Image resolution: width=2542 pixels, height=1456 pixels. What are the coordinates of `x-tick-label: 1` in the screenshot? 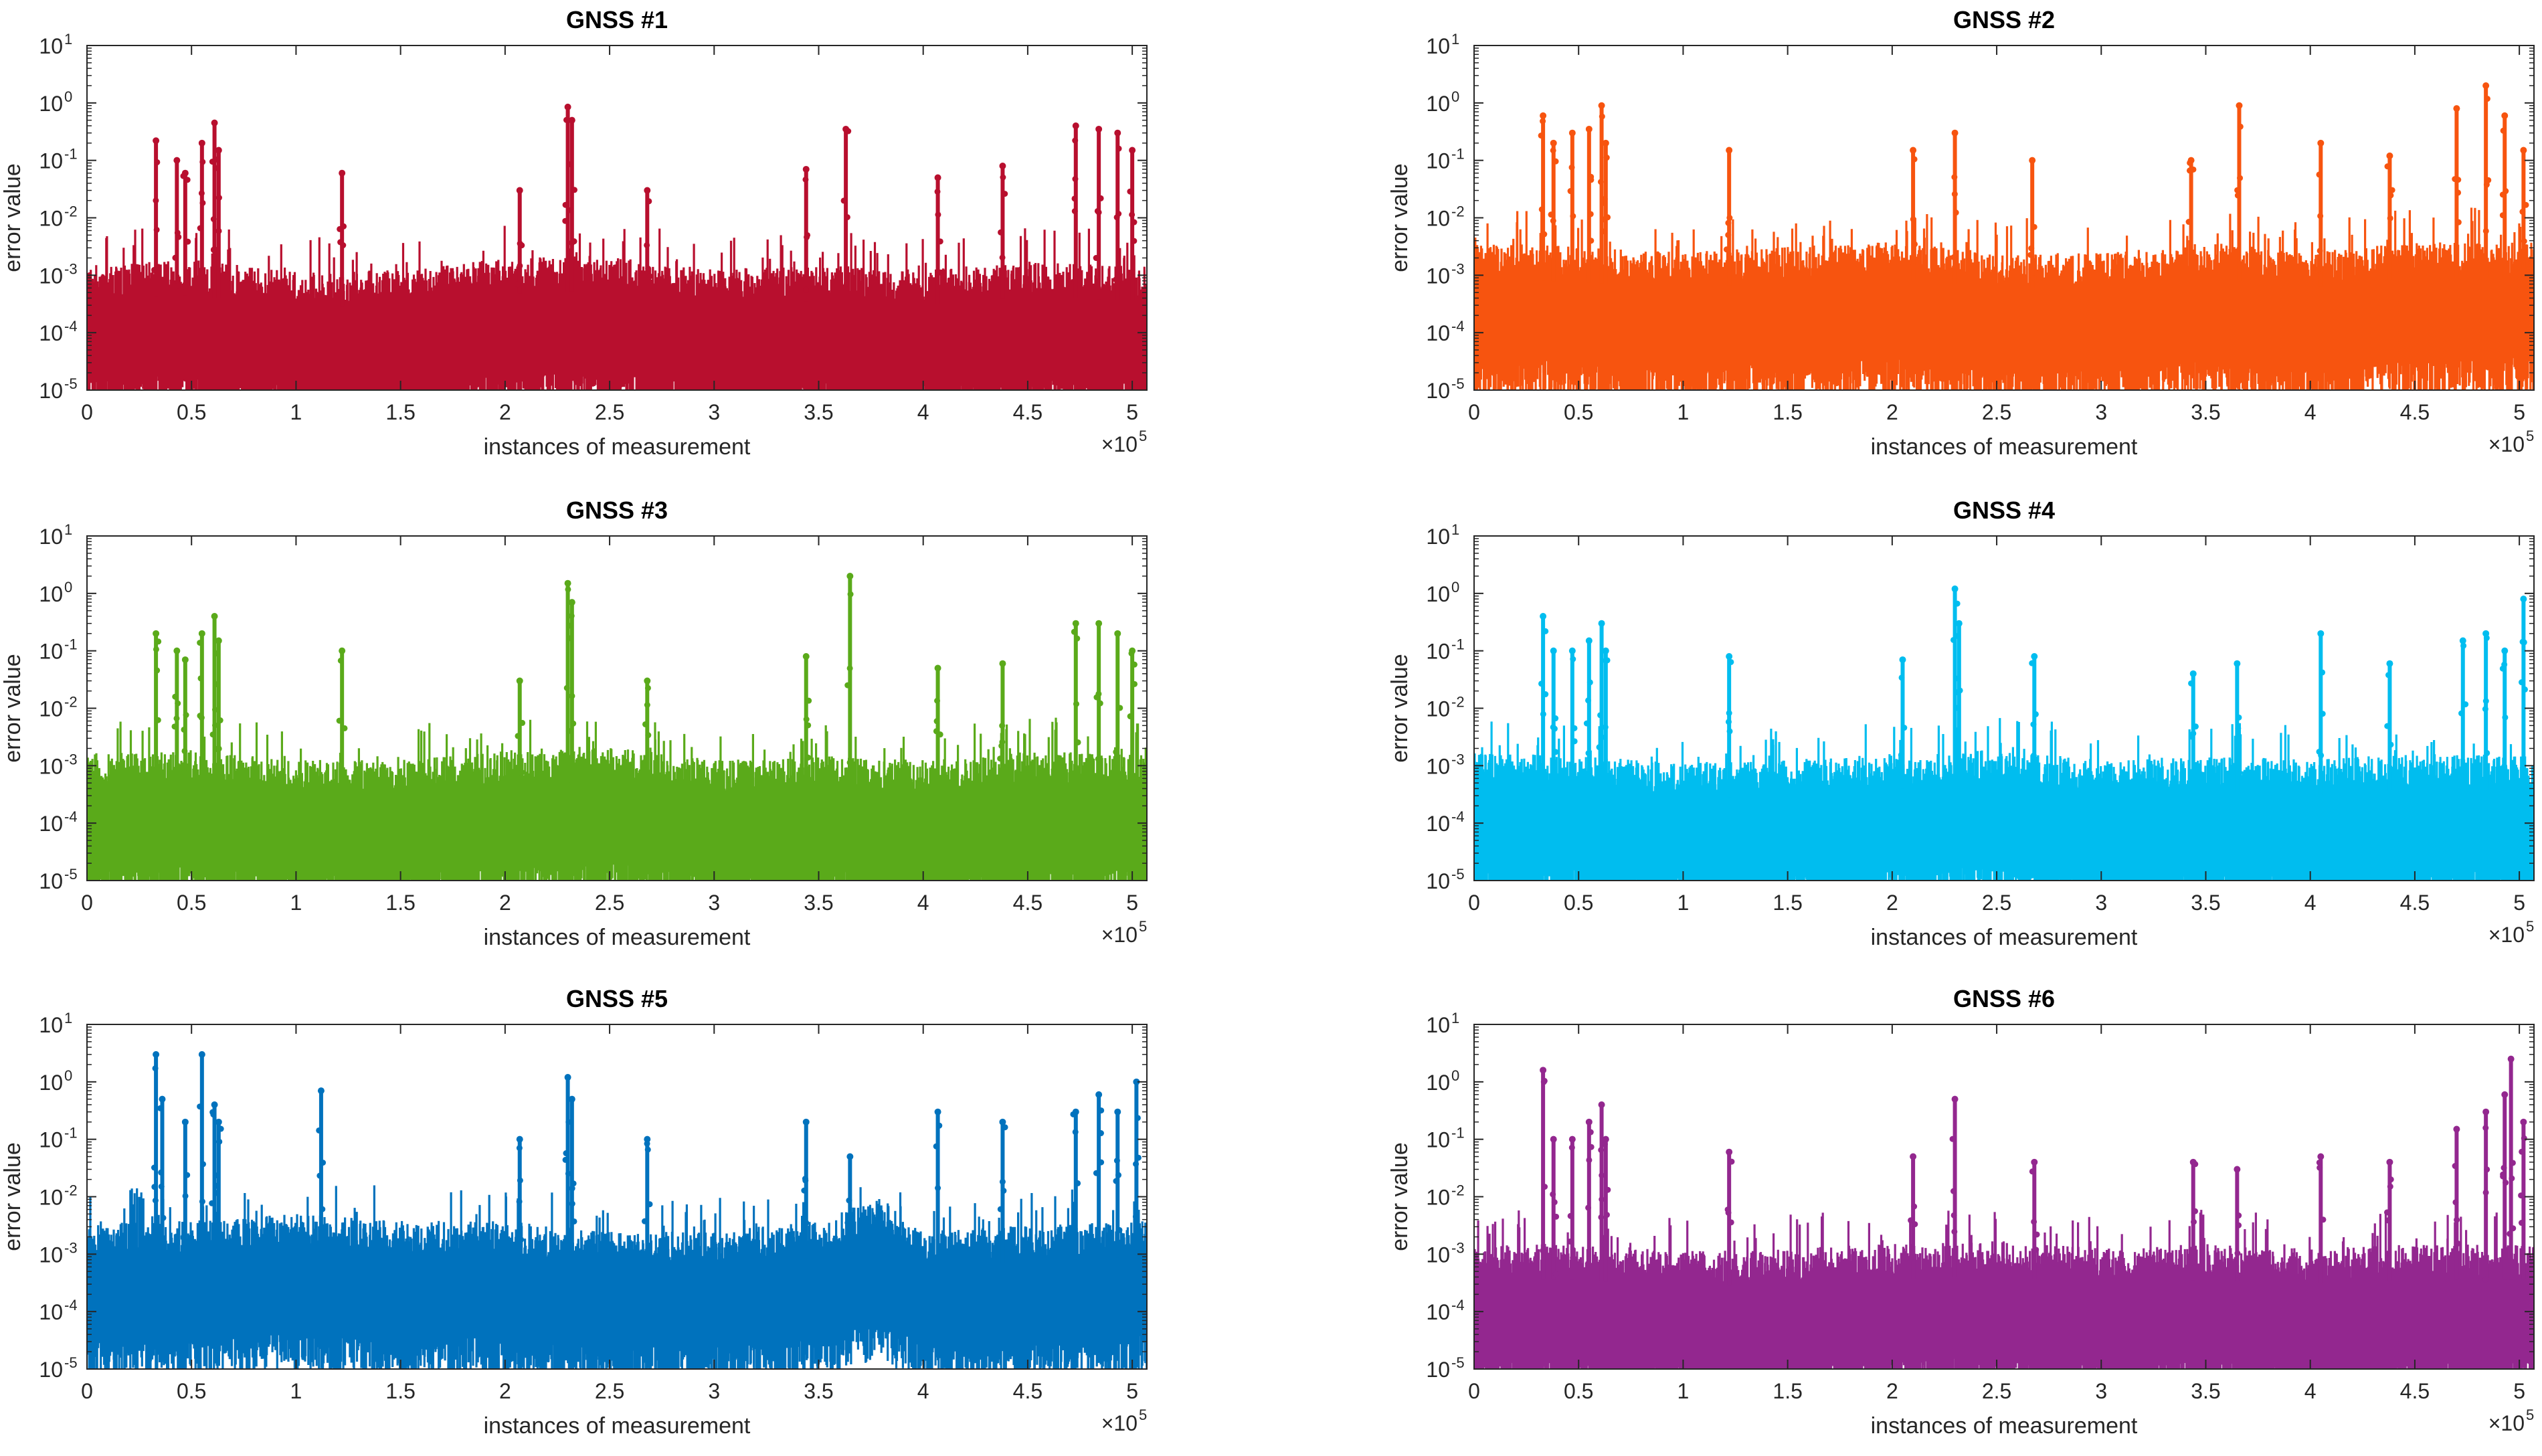 It's located at (296, 903).